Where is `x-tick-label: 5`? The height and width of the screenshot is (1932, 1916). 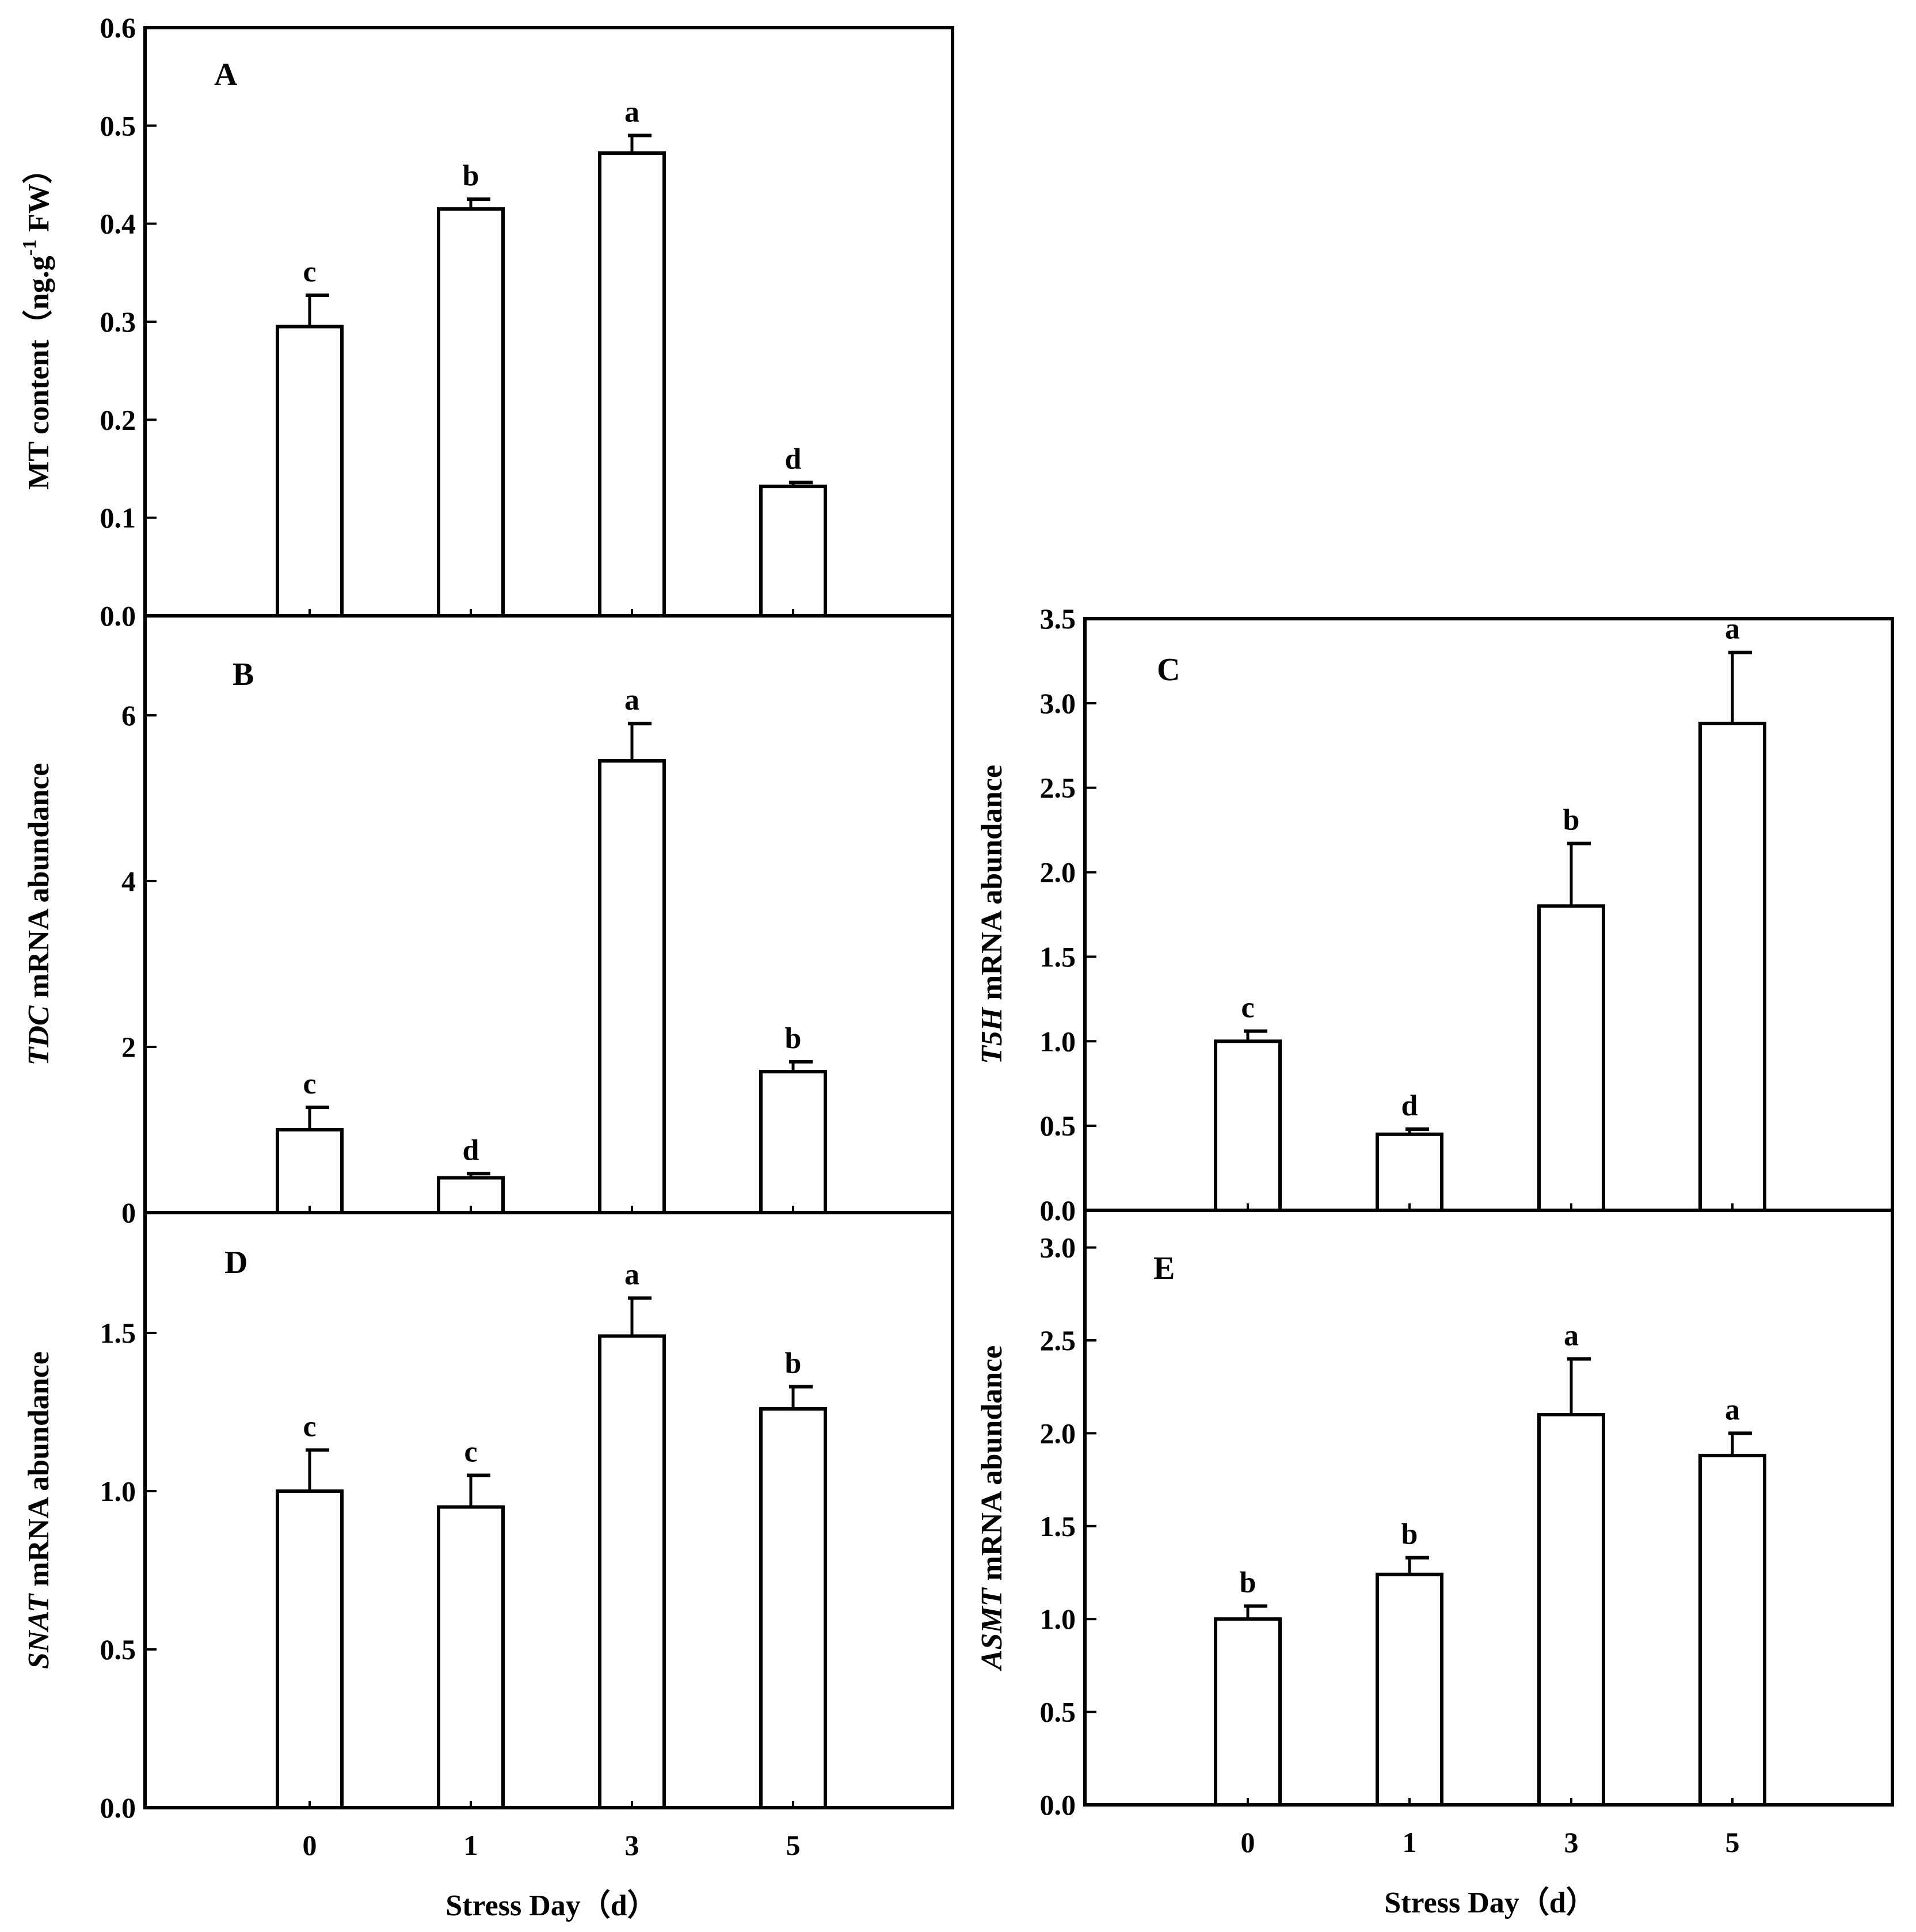
x-tick-label: 5 is located at coordinates (793, 1845).